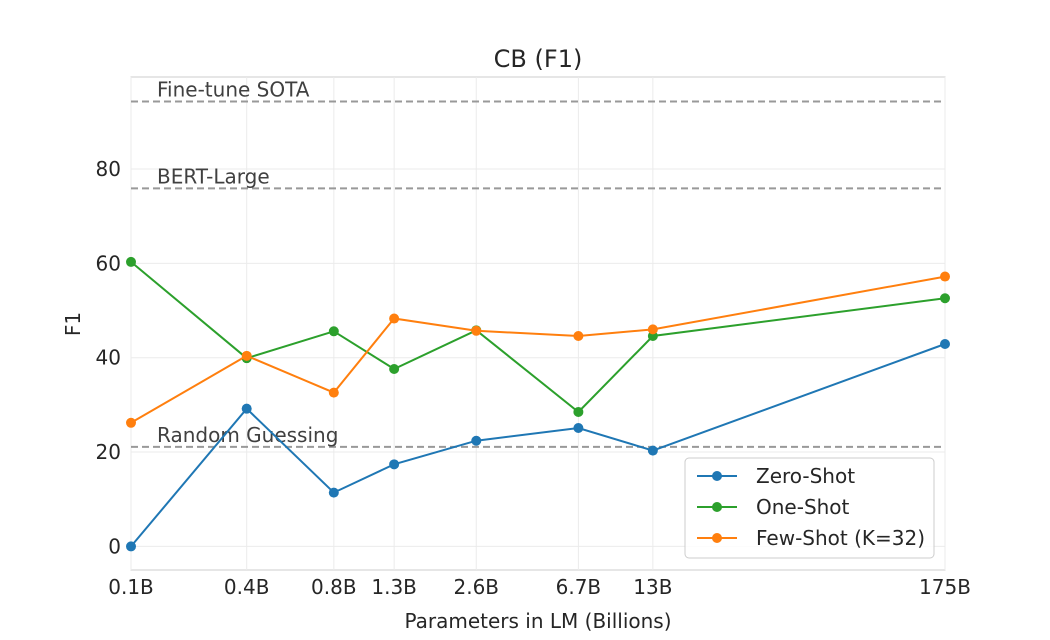  I want to click on y-axis-label: F1, so click(73, 324).